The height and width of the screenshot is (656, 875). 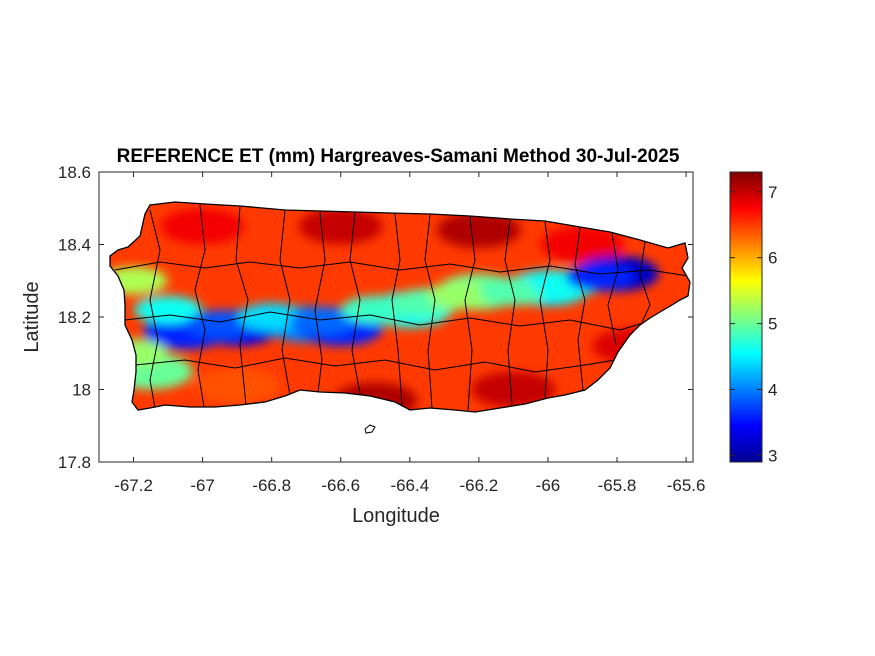 I want to click on y-tick-label: 17.8, so click(x=74, y=462).